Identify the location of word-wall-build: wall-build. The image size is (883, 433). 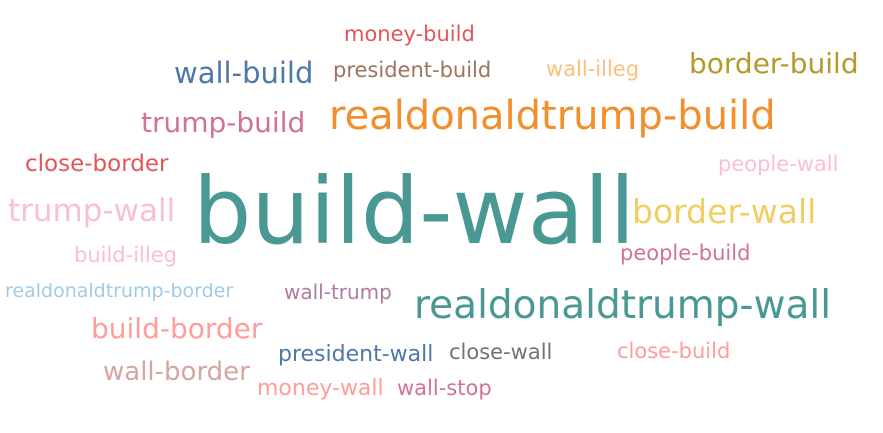
(244, 73).